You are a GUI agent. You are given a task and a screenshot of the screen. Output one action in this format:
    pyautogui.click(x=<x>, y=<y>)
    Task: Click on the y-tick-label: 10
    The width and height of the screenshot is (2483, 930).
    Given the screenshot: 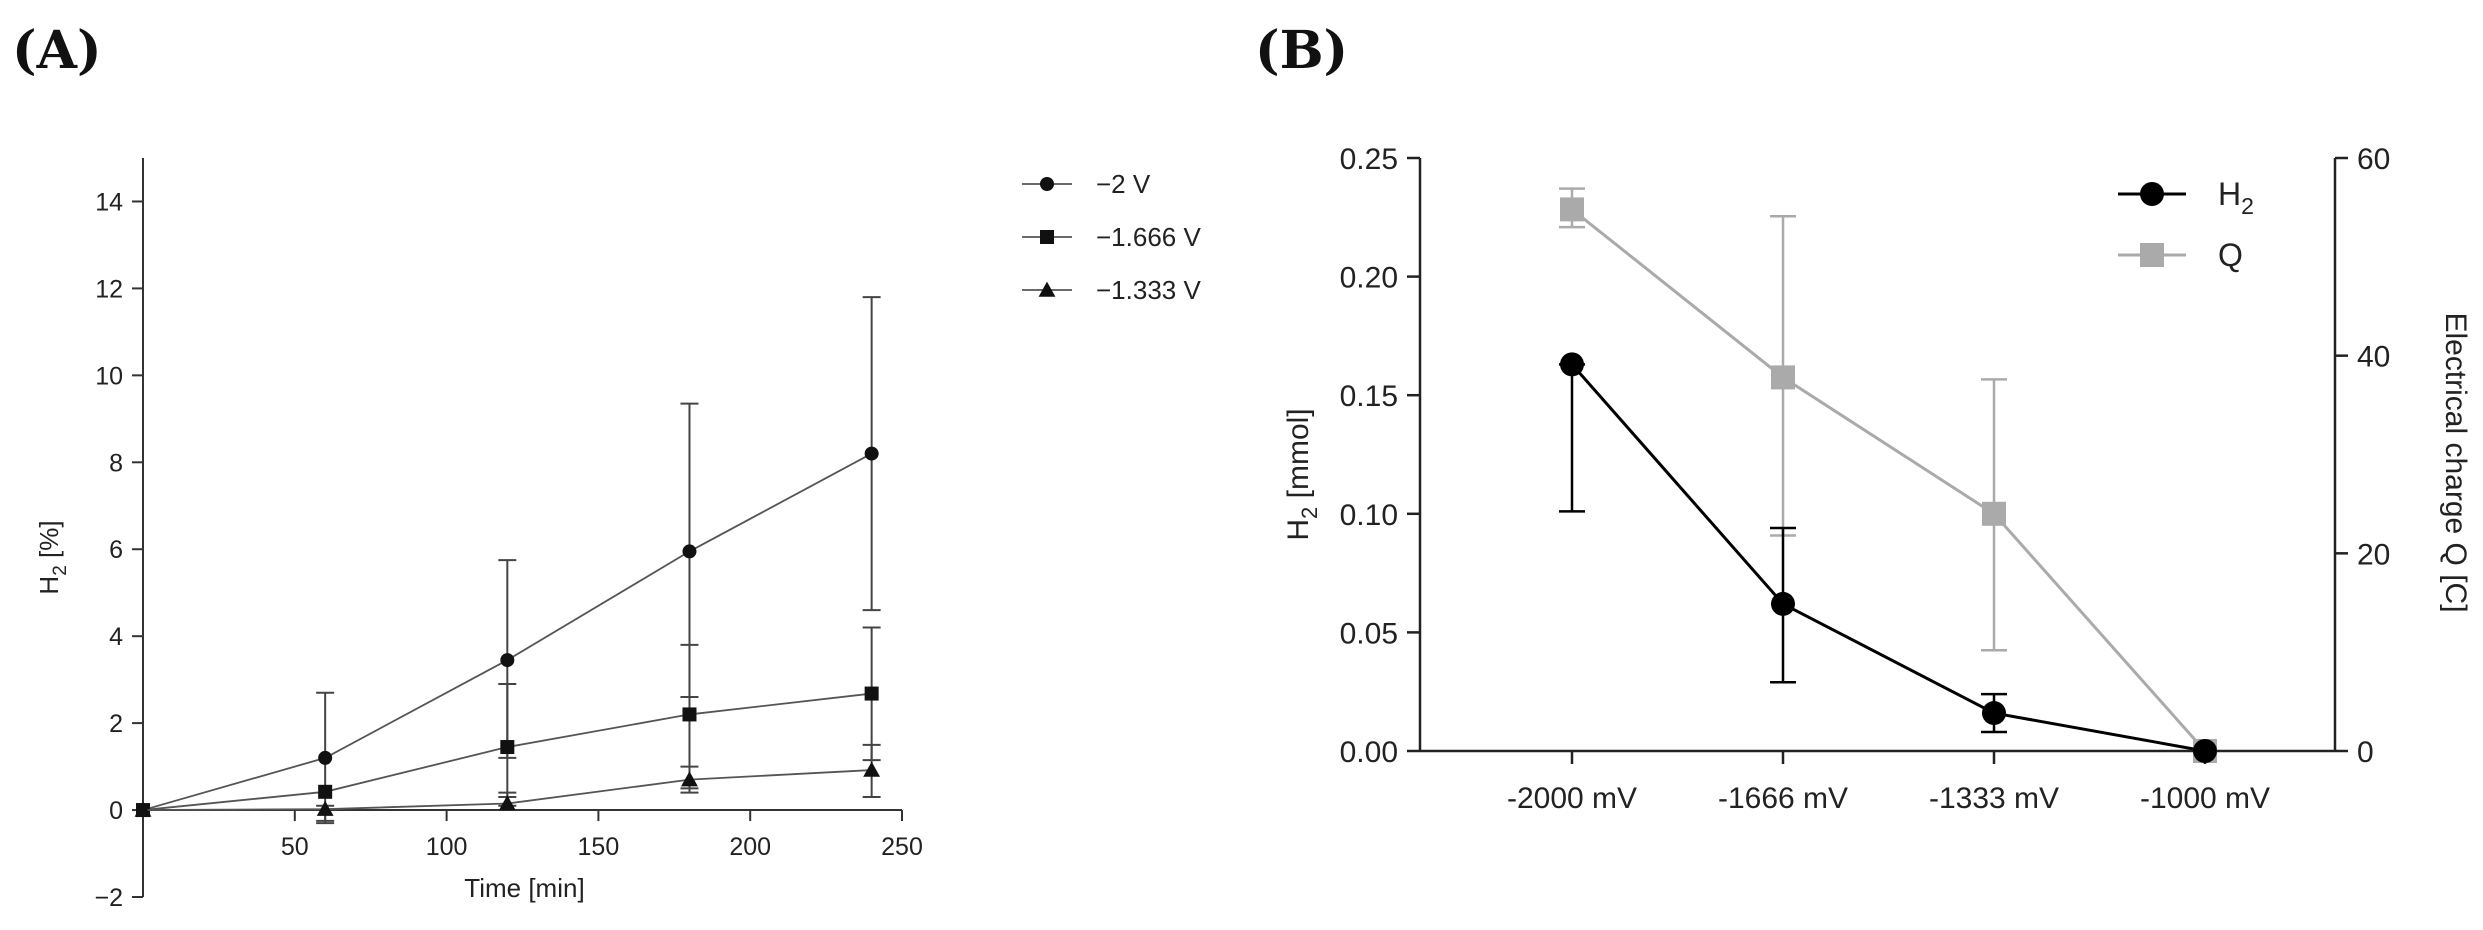 What is the action you would take?
    pyautogui.click(x=109, y=376)
    